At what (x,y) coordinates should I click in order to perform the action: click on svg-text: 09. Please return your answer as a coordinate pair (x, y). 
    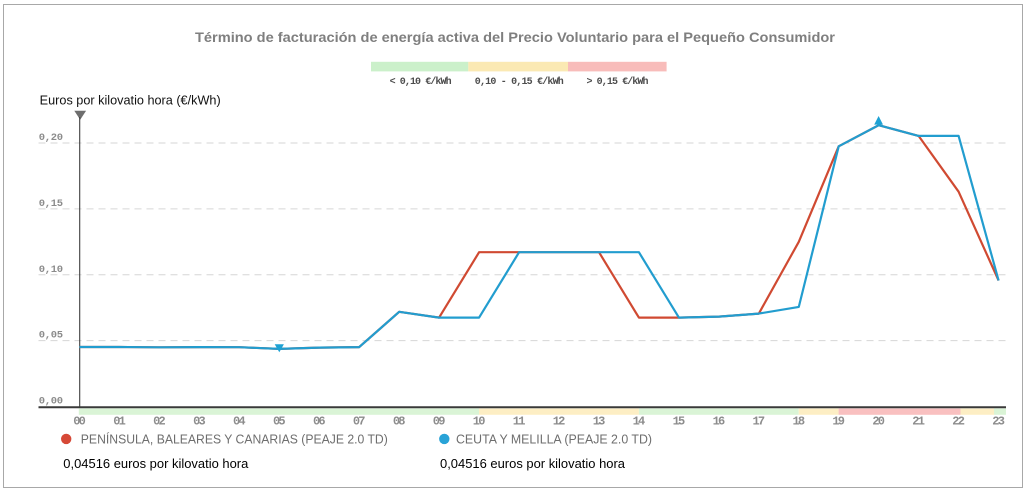
    Looking at the image, I should click on (439, 422).